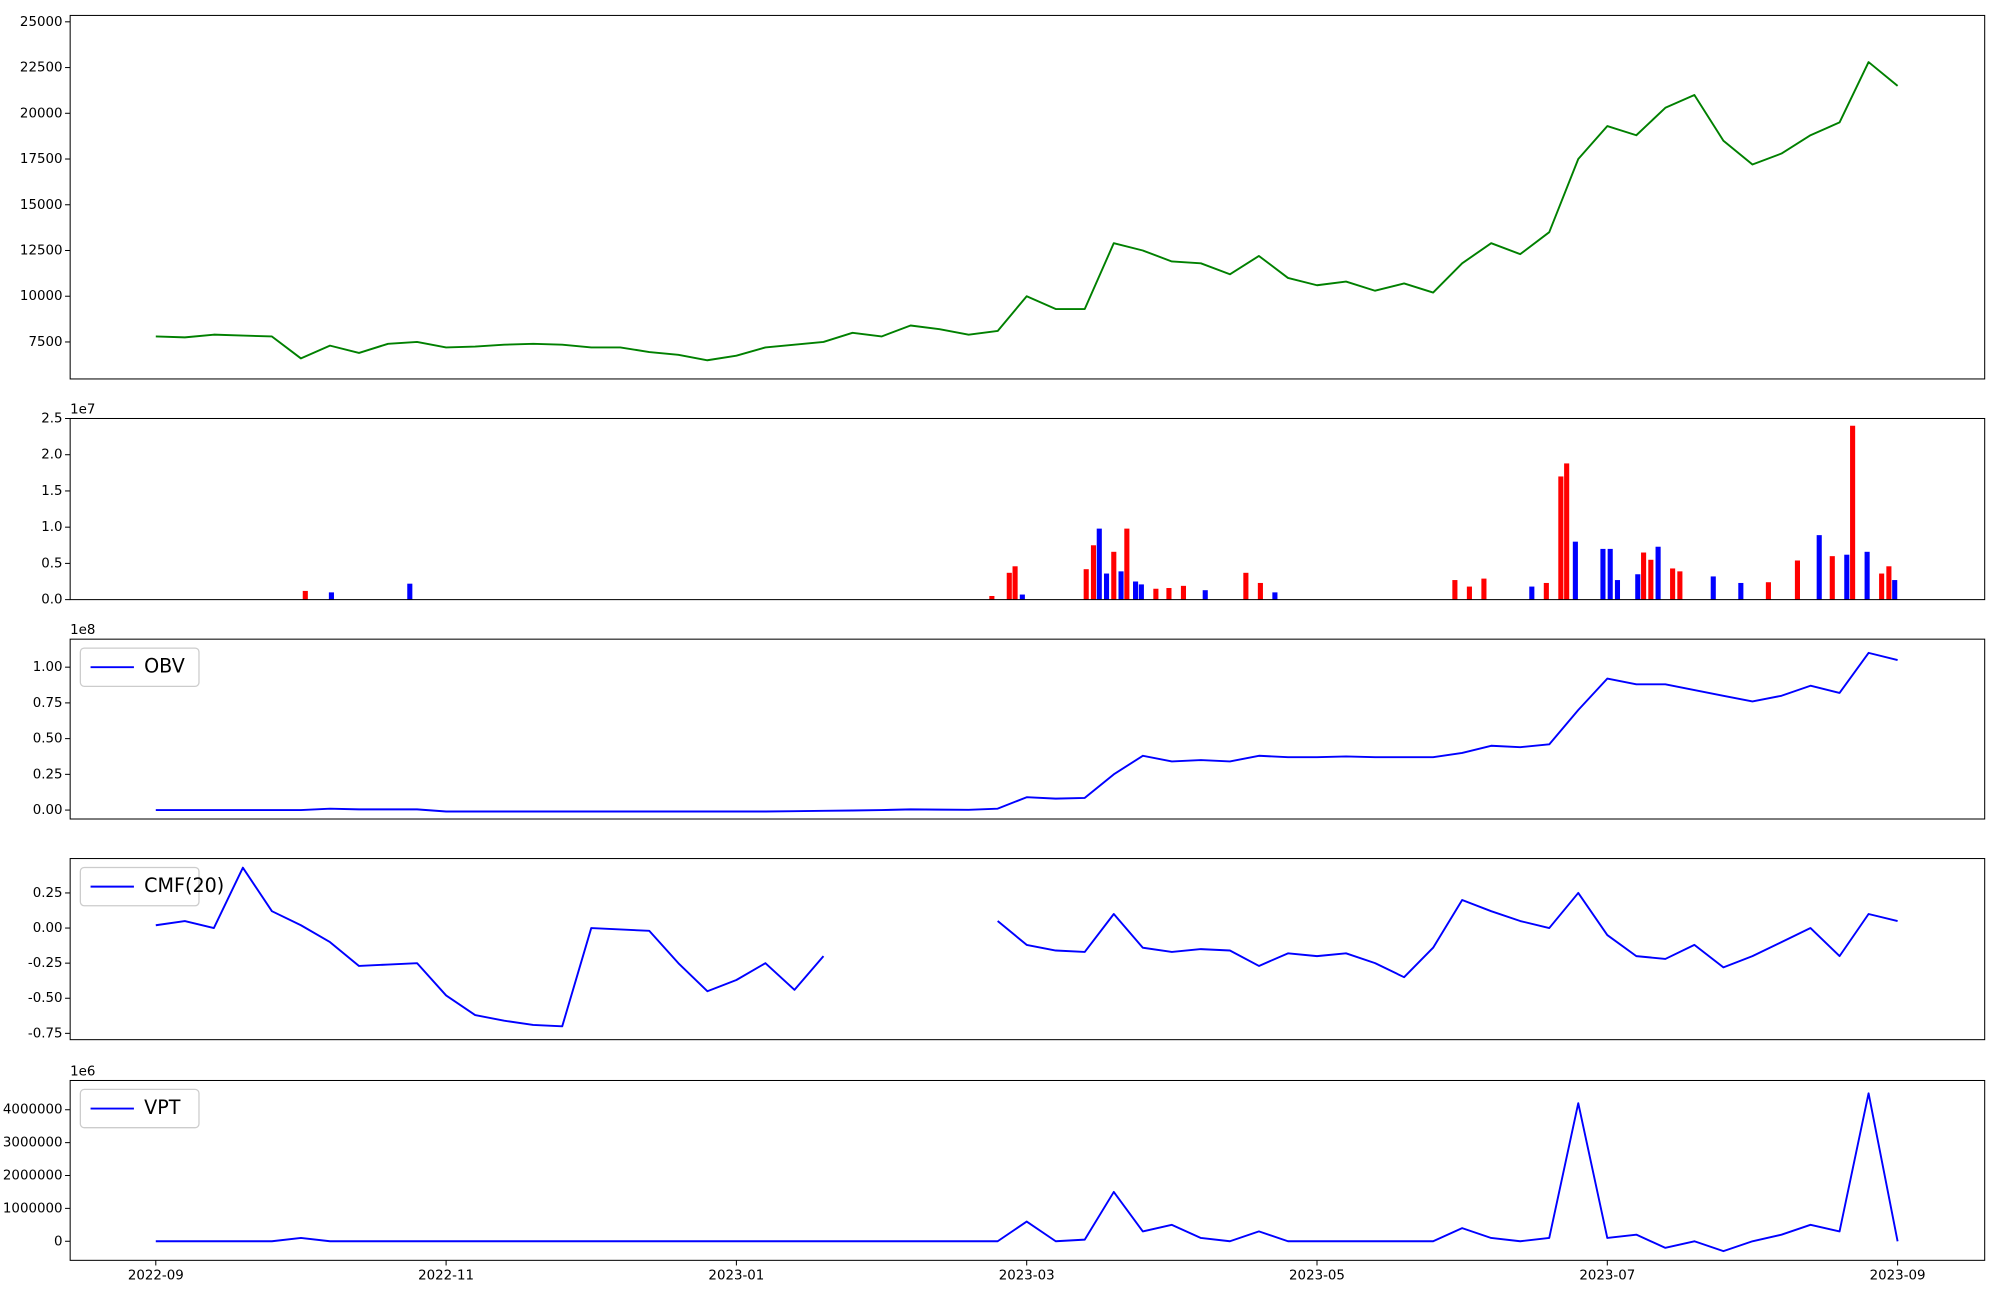 The height and width of the screenshot is (1300, 2000). I want to click on y-tick-label: 2000000, so click(33, 1176).